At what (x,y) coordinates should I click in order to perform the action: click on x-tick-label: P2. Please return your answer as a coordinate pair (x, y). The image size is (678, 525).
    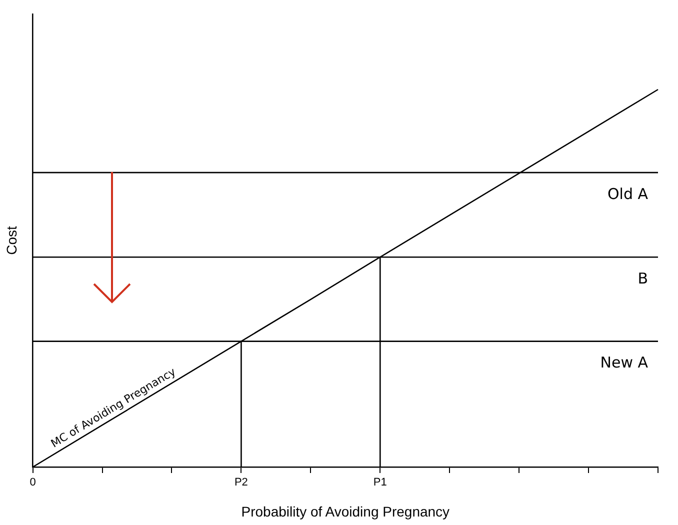
    Looking at the image, I should click on (241, 482).